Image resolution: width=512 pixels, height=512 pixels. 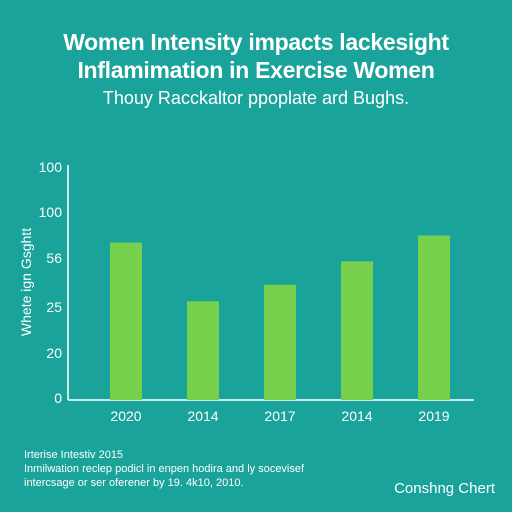 I want to click on y-tick-label: 20, so click(x=54, y=353).